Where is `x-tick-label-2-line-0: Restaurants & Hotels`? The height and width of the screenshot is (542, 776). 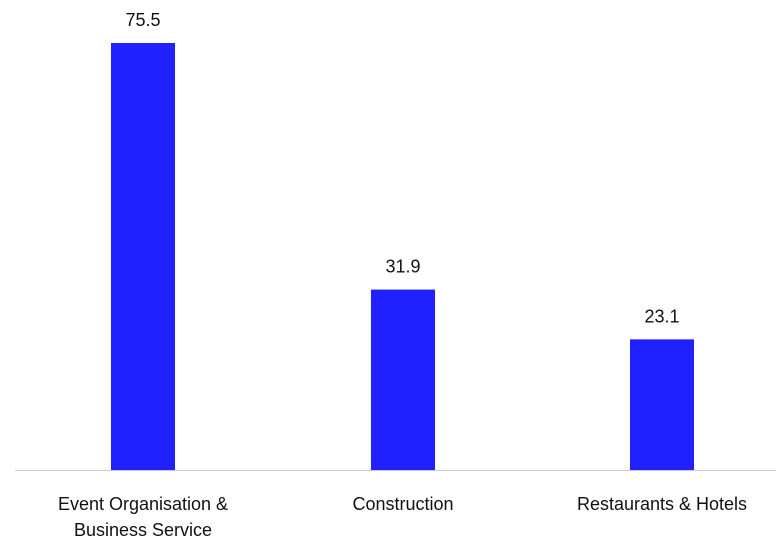
x-tick-label-2-line-0: Restaurants & Hotels is located at coordinates (662, 504).